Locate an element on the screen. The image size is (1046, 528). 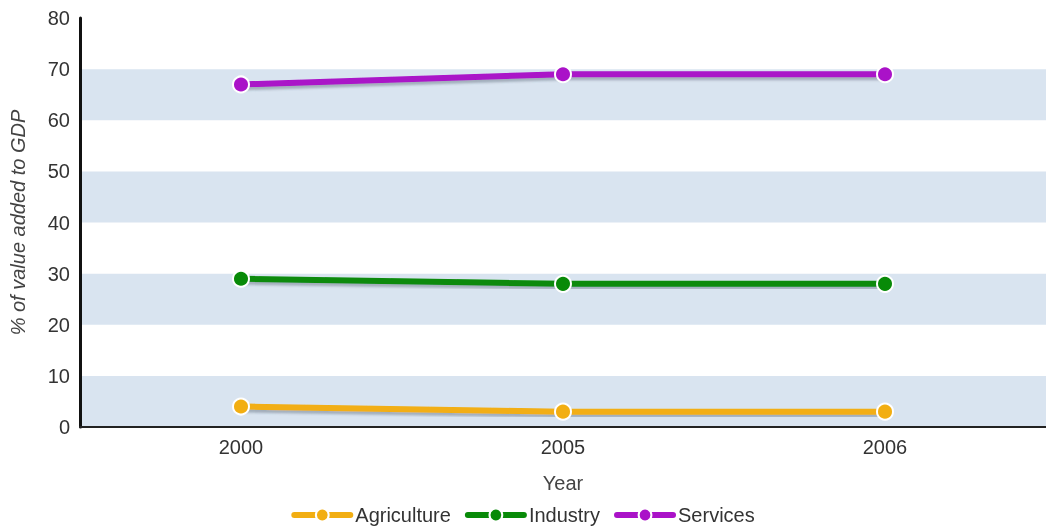
y-tick-label: 10 is located at coordinates (58, 375).